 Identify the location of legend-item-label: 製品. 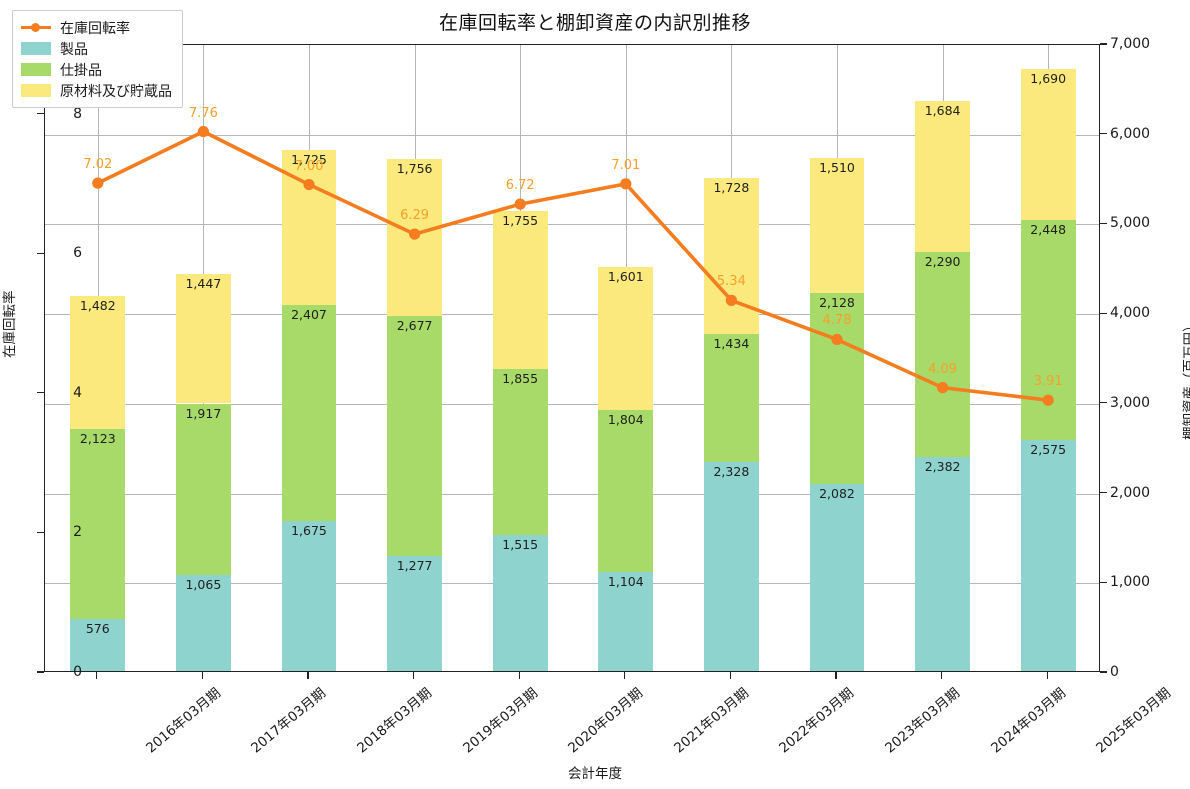
(74, 49).